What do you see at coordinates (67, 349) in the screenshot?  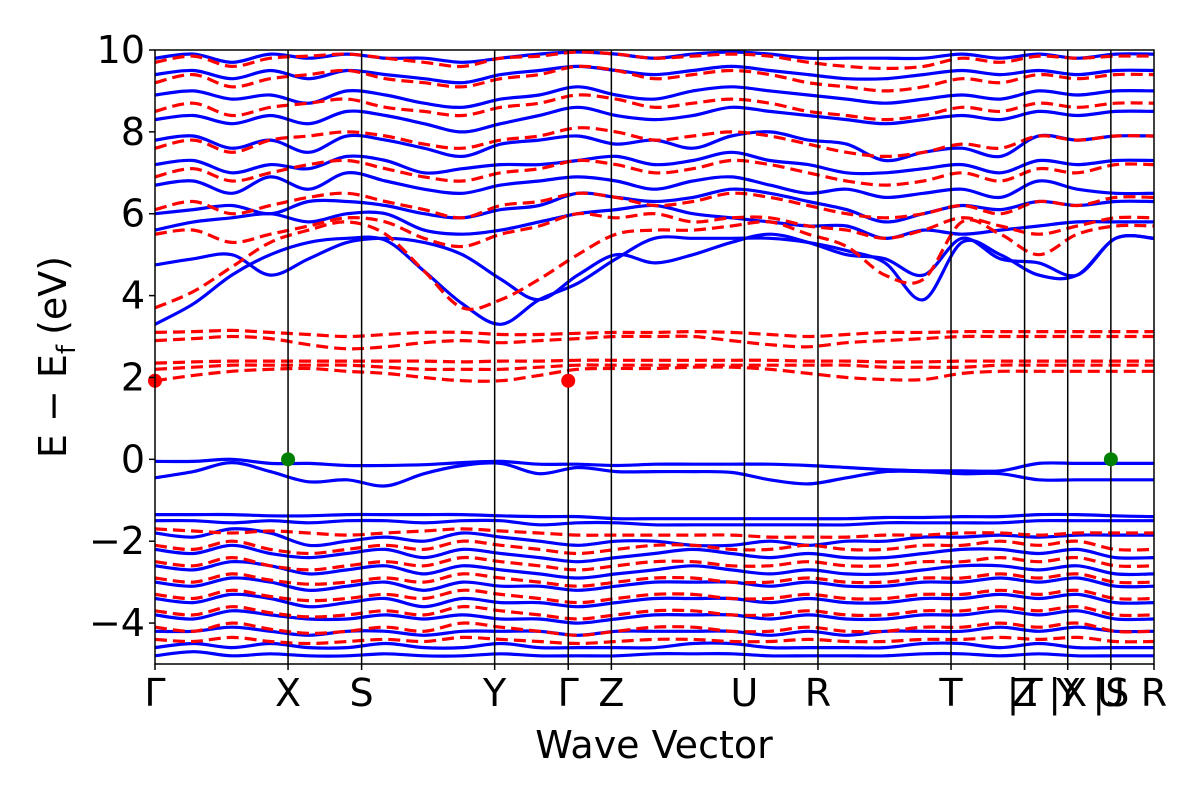 I see `y-axis-label-subscript: f` at bounding box center [67, 349].